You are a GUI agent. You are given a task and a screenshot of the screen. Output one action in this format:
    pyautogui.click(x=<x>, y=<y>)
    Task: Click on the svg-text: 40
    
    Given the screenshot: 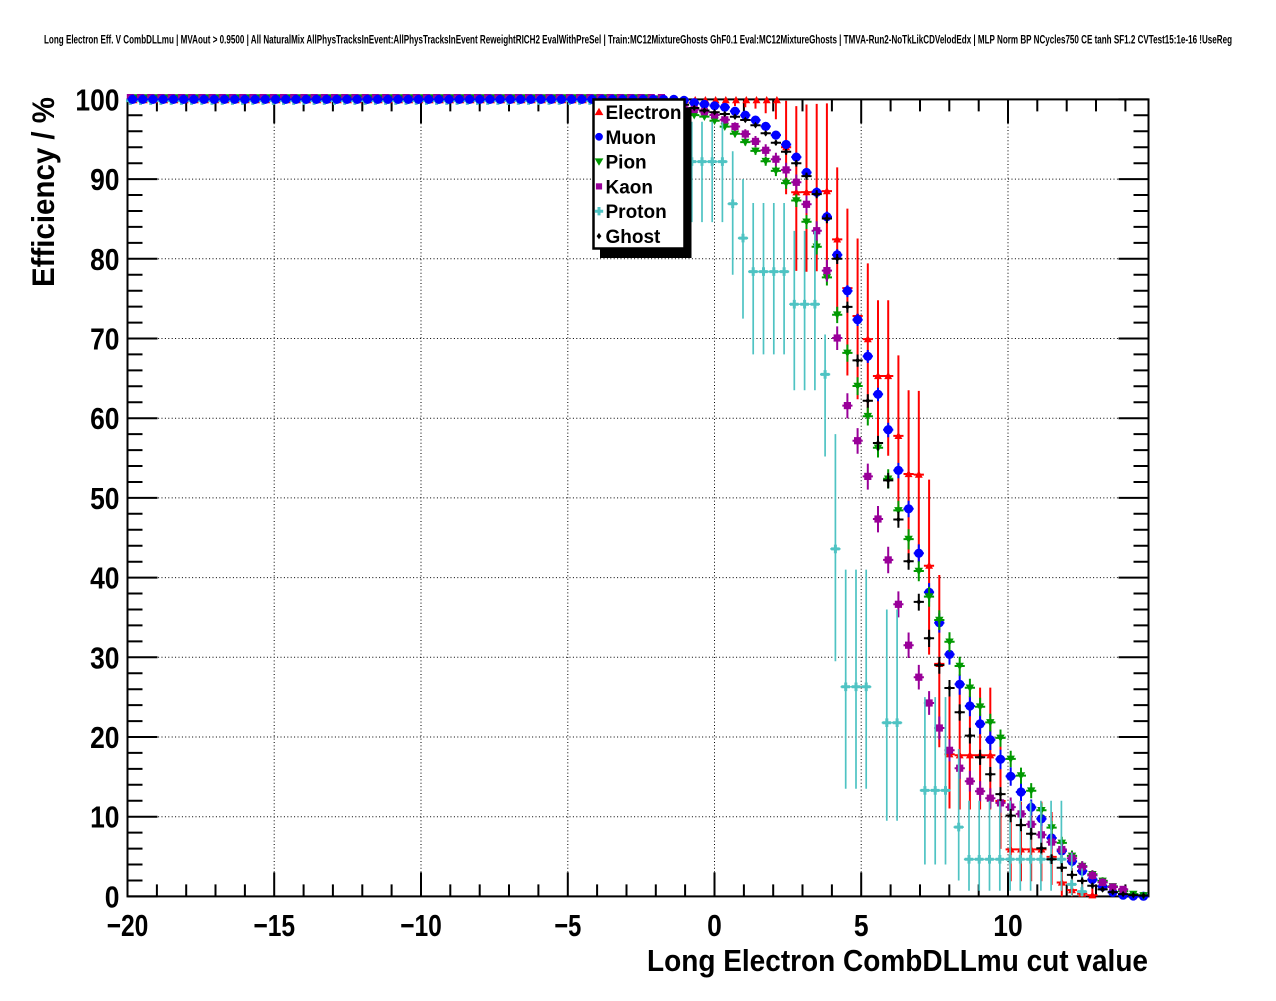 What is the action you would take?
    pyautogui.click(x=104, y=578)
    